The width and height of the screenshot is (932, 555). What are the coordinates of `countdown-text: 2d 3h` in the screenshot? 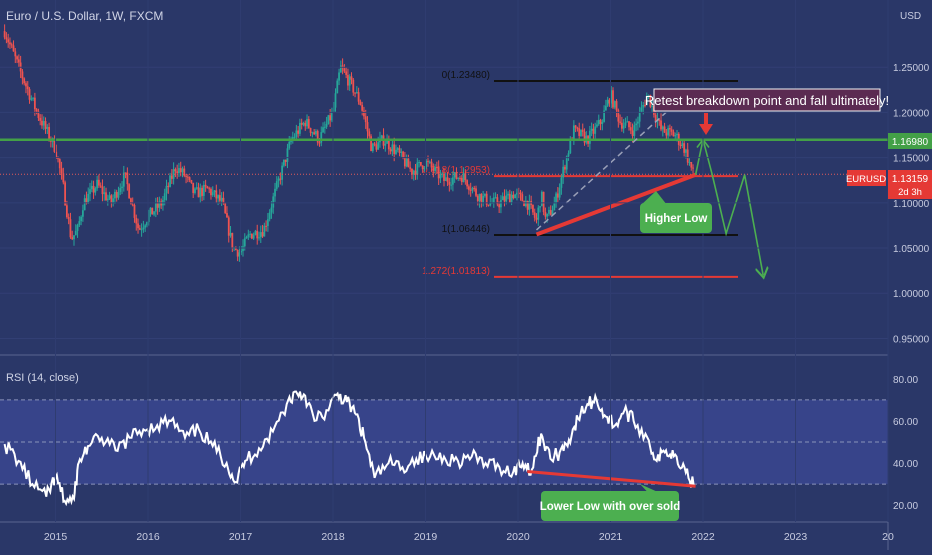 It's located at (910, 192).